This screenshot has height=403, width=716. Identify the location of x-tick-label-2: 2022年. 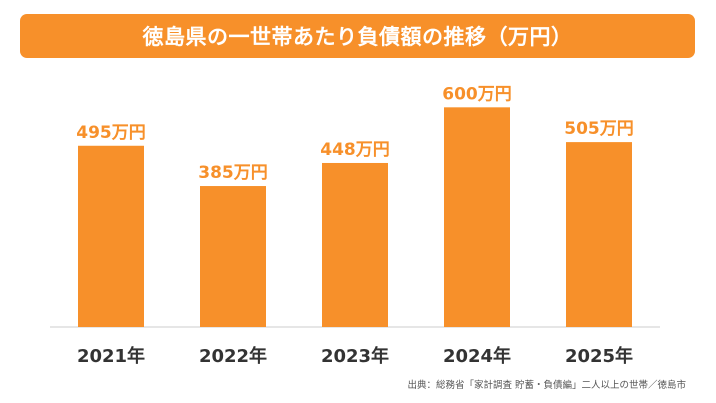
(233, 356).